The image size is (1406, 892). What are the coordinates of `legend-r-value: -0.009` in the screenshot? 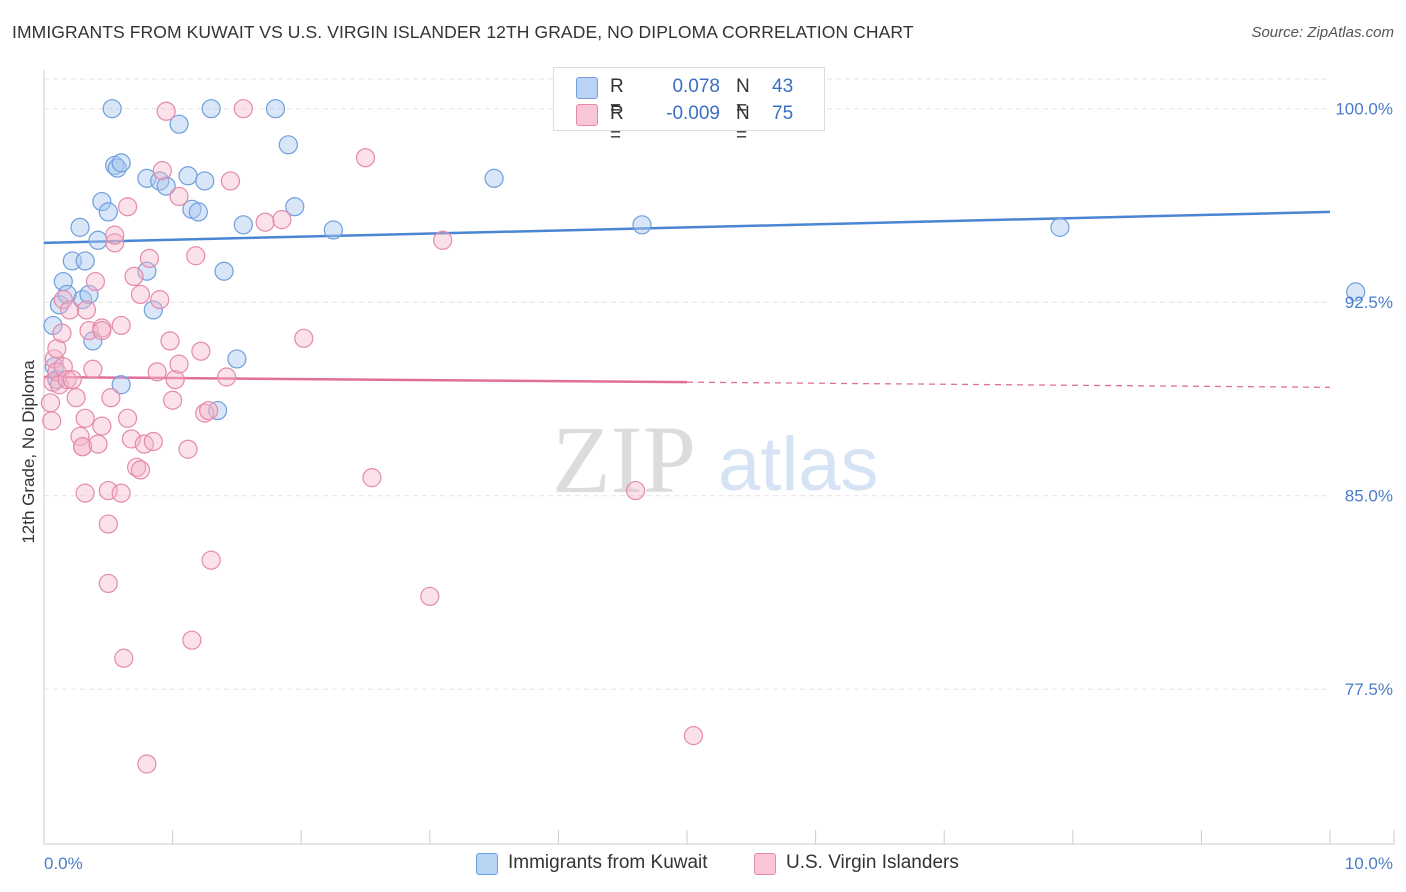 It's located at (693, 113).